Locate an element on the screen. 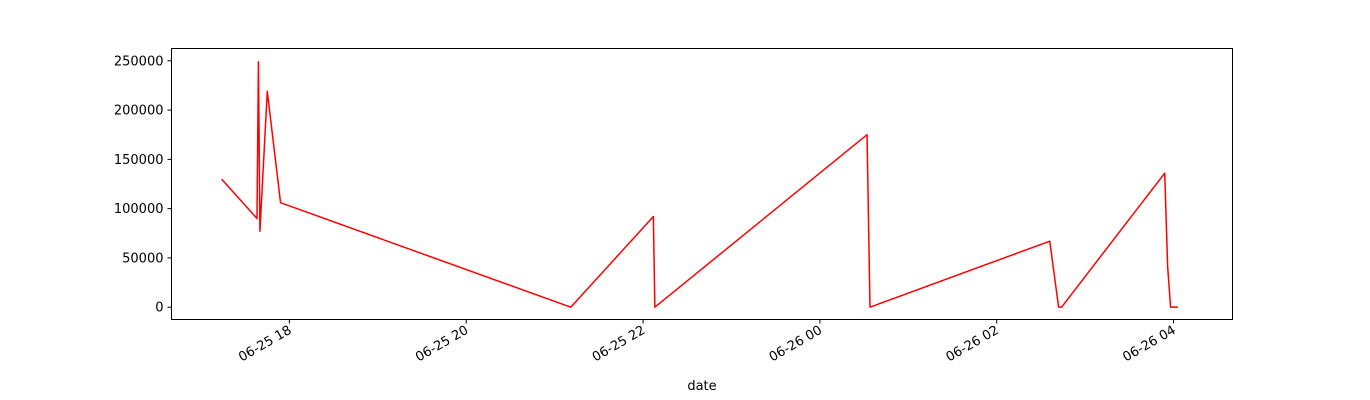 The width and height of the screenshot is (1370, 400). y-tick-label: 50000 is located at coordinates (142, 258).